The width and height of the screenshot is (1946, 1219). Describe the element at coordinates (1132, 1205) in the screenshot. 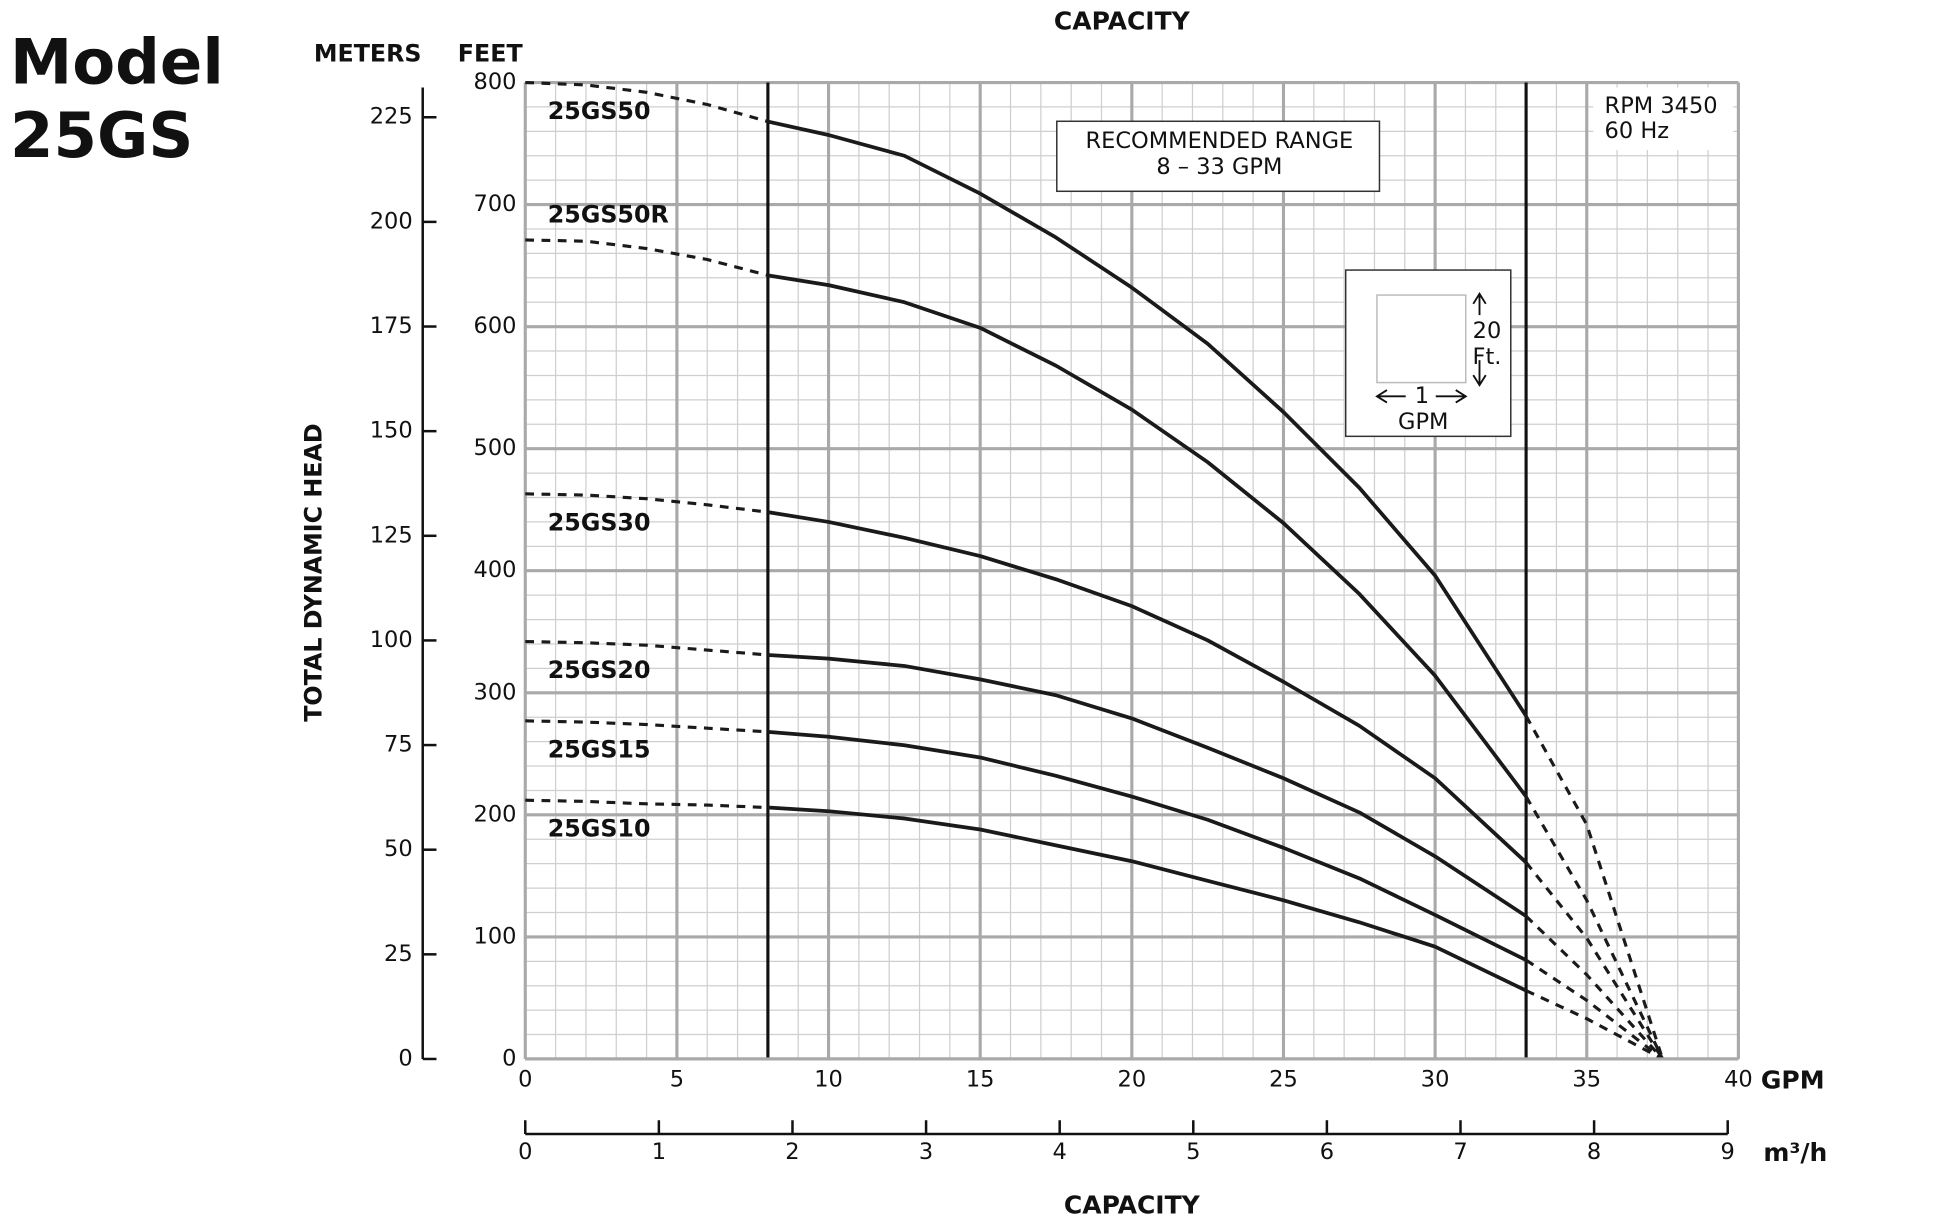

I see `x2-title: CAPACITY` at that location.